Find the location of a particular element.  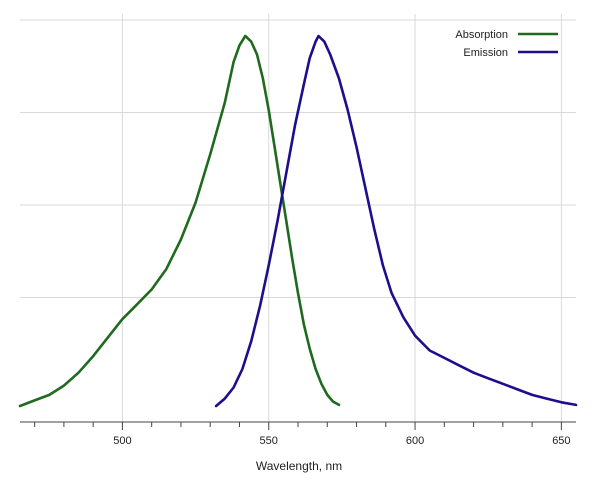

x-tick-label: 500 is located at coordinates (122, 441).